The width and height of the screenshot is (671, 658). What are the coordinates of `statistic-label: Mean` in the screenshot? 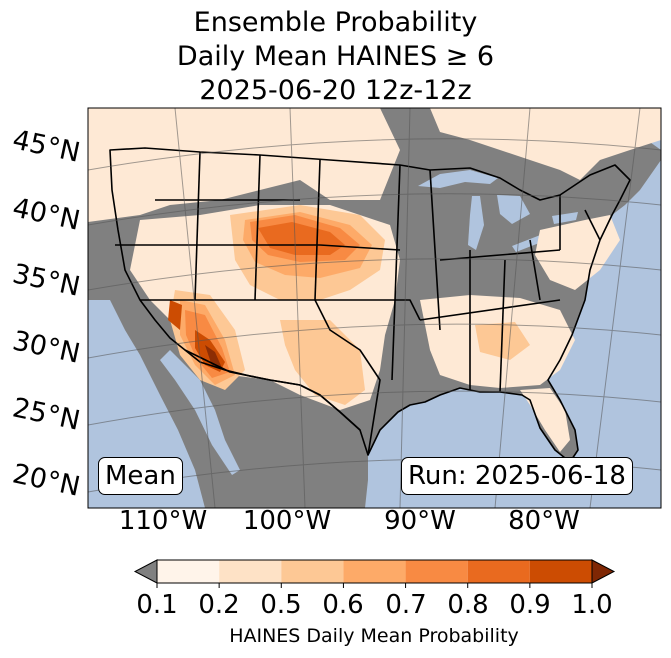 It's located at (140, 476).